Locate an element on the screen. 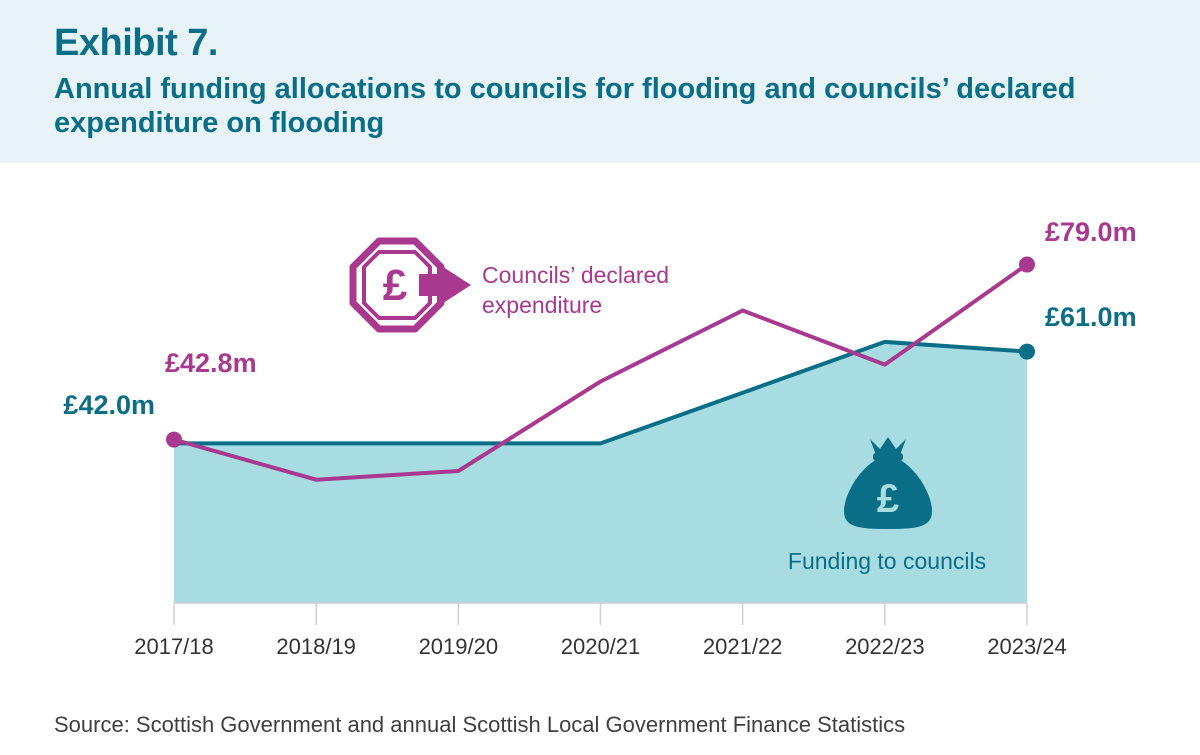 The width and height of the screenshot is (1200, 755). funding-end-point is located at coordinates (1027, 351).